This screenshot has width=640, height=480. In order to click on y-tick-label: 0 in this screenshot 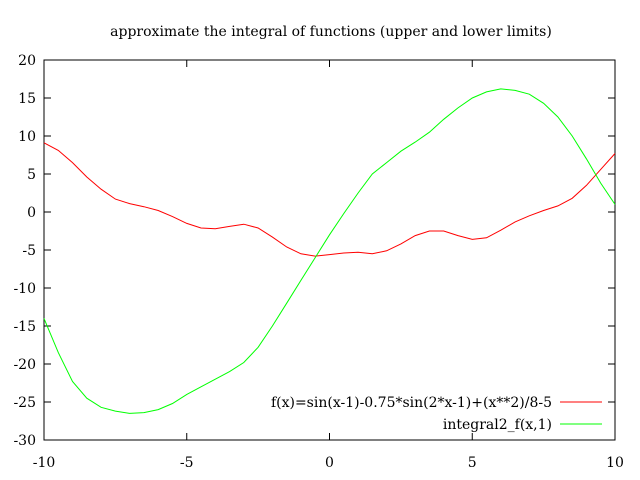, I will do `click(31, 213)`.